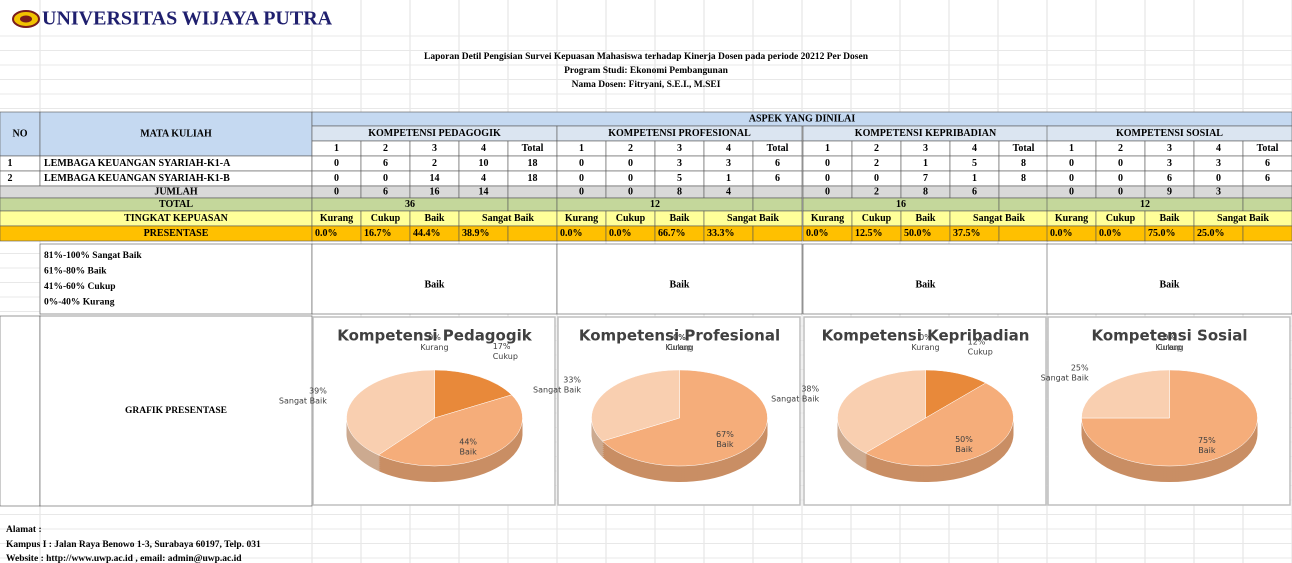 The height and width of the screenshot is (563, 1292). I want to click on jumlah-value: 8, so click(679, 191).